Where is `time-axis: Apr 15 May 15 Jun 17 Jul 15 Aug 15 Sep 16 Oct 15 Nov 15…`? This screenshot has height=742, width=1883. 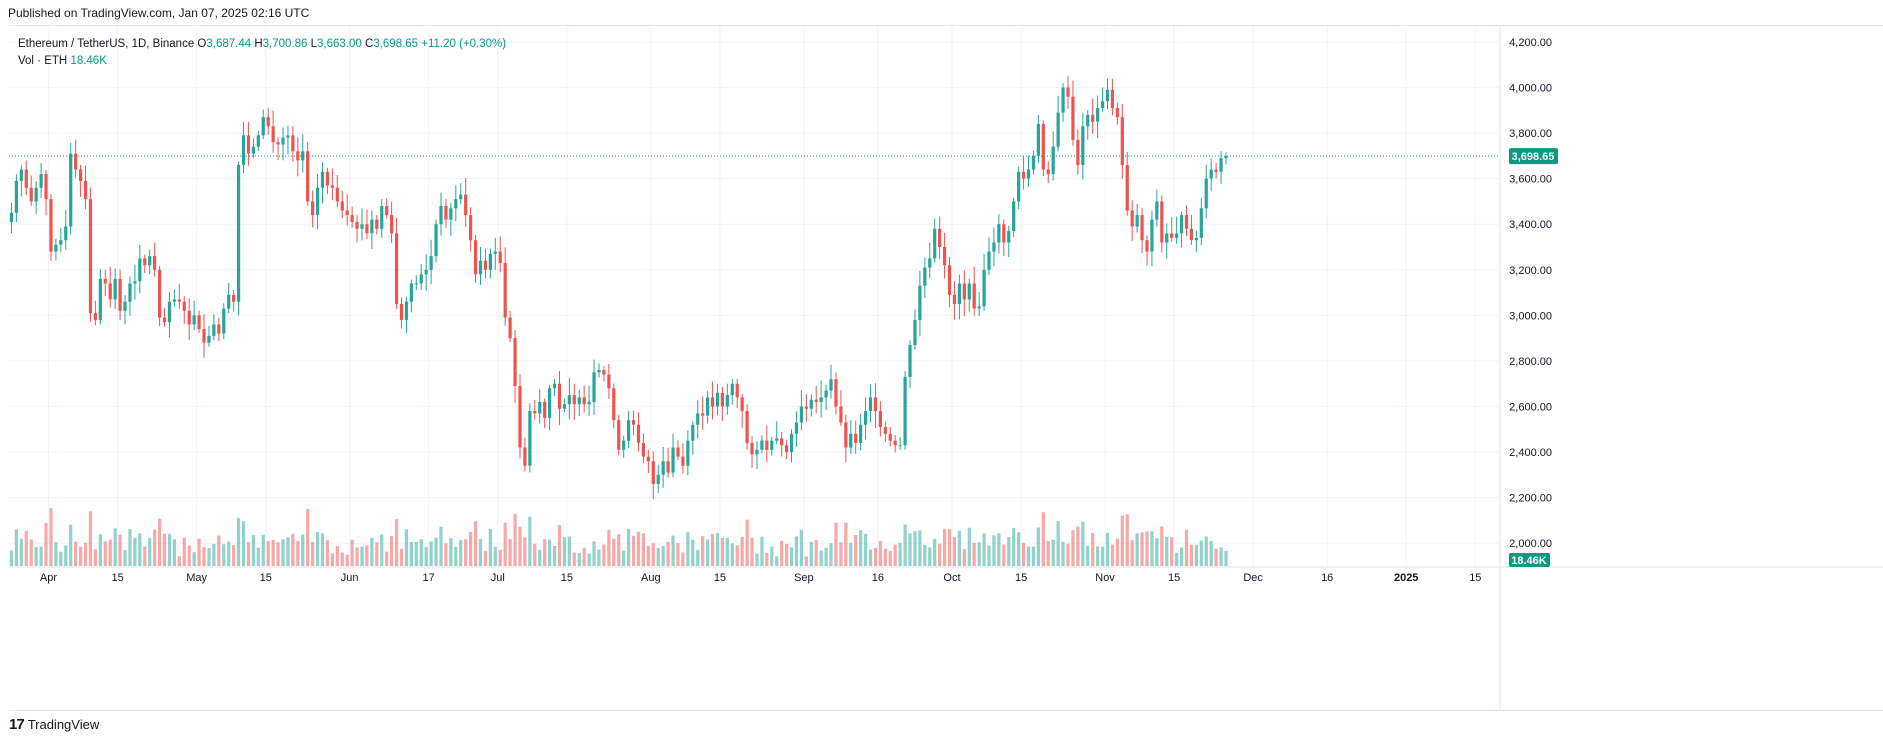
time-axis: Apr 15 May 15 Jun 17 Jul 15 Aug 15 Sep 16 Oct 15 Nov 15… is located at coordinates (761, 578).